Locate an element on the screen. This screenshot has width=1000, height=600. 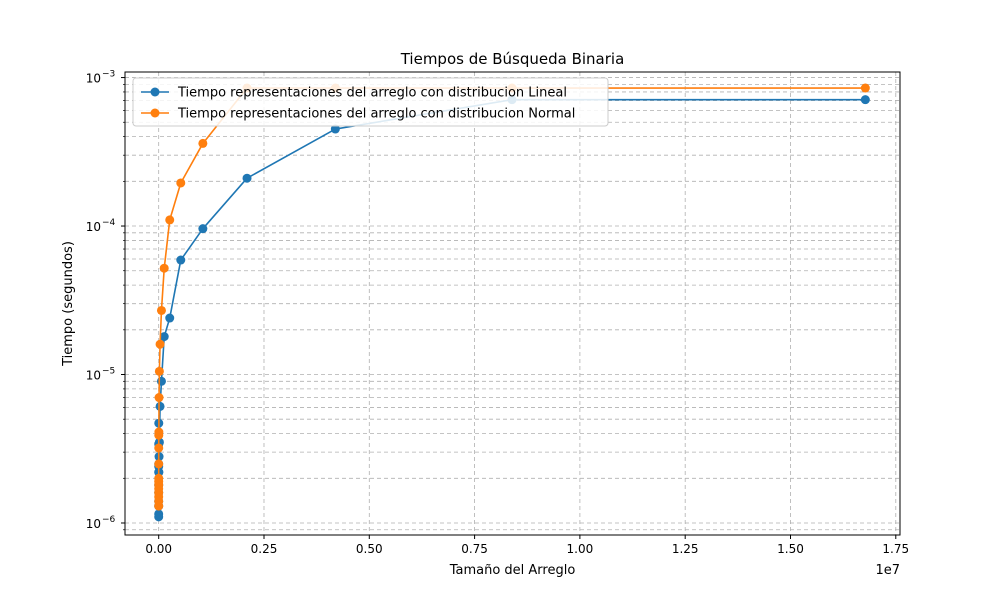
x-tick-label: 0.50 is located at coordinates (369, 549).